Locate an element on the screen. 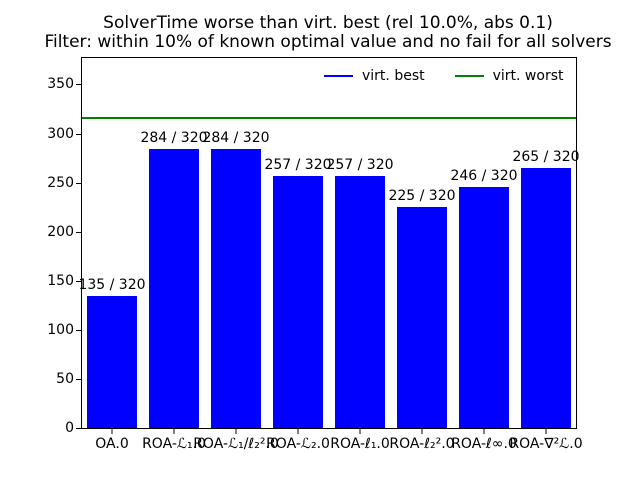 This screenshot has height=480, width=640. y-tick-label: 250 is located at coordinates (60, 182).